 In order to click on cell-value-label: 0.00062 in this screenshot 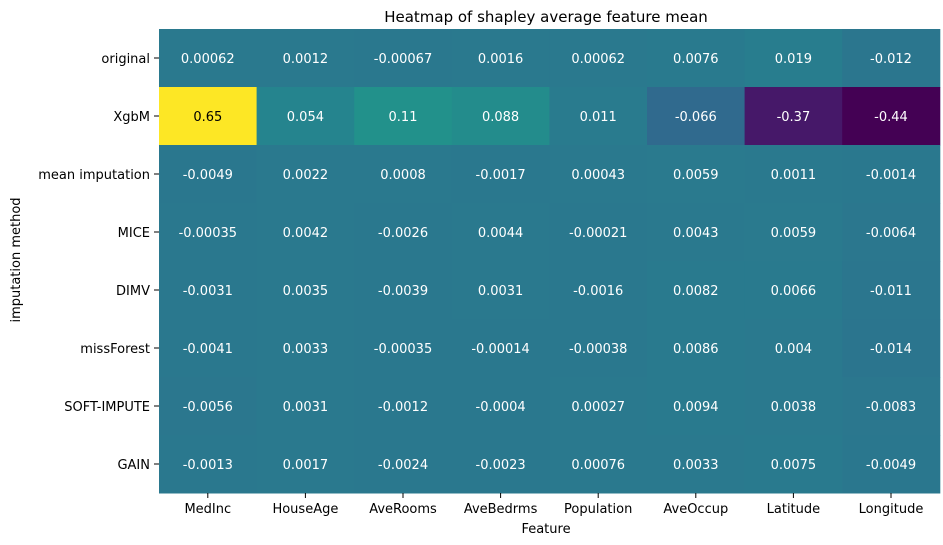, I will do `click(598, 59)`.